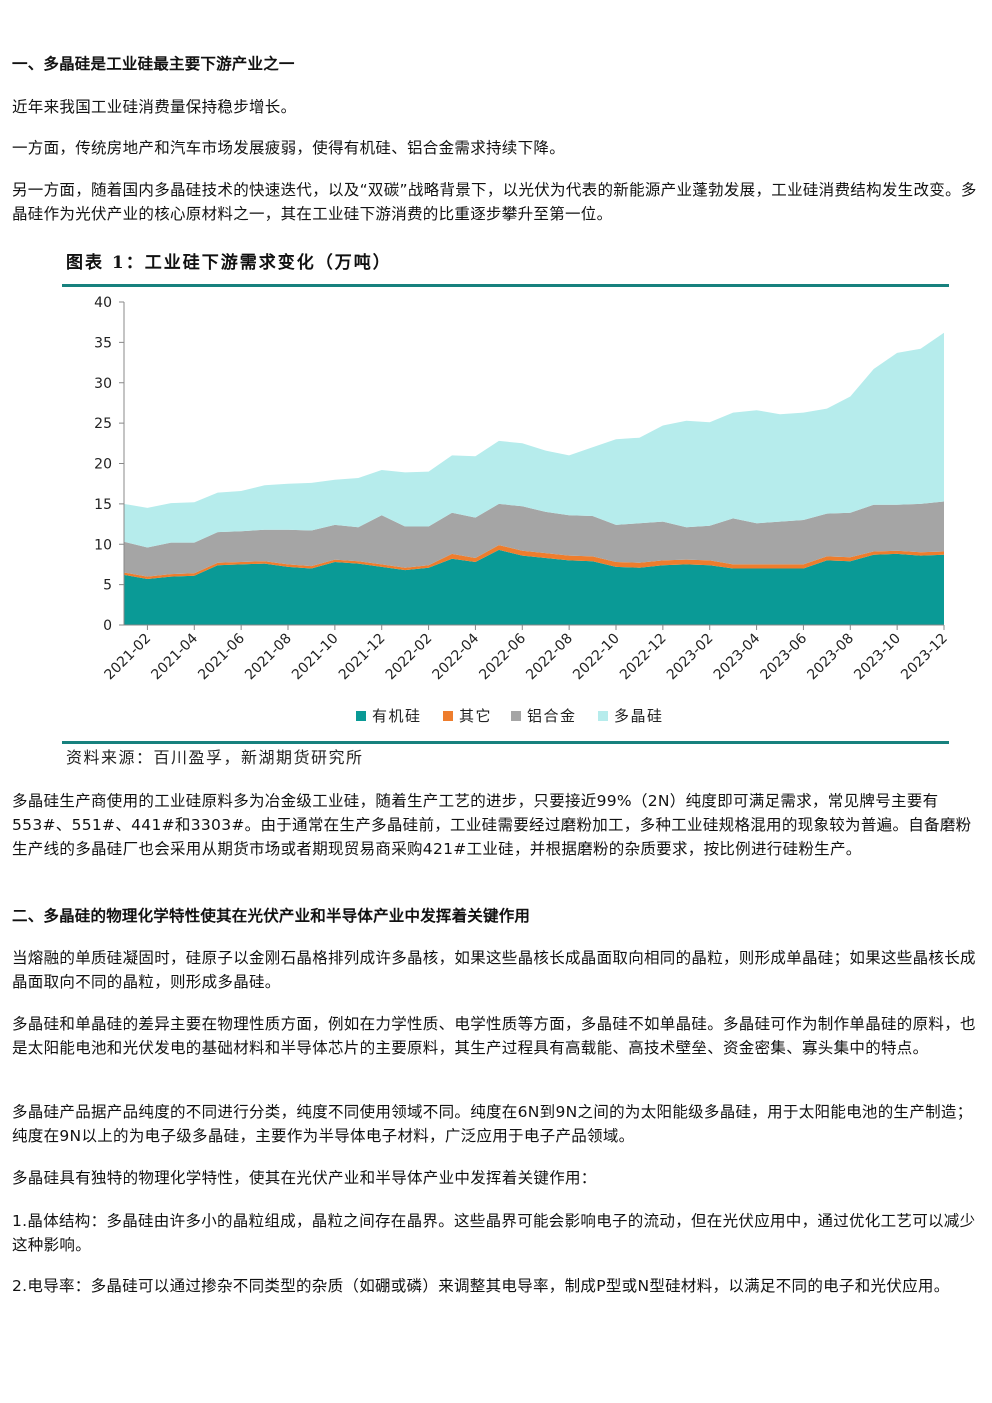 This screenshot has width=992, height=1403. Describe the element at coordinates (271, 916) in the screenshot. I see `section2-heading: 二、多晶硅的物理化学特性使其在光伏产业和半导体产业中发挥着关键作用` at that location.